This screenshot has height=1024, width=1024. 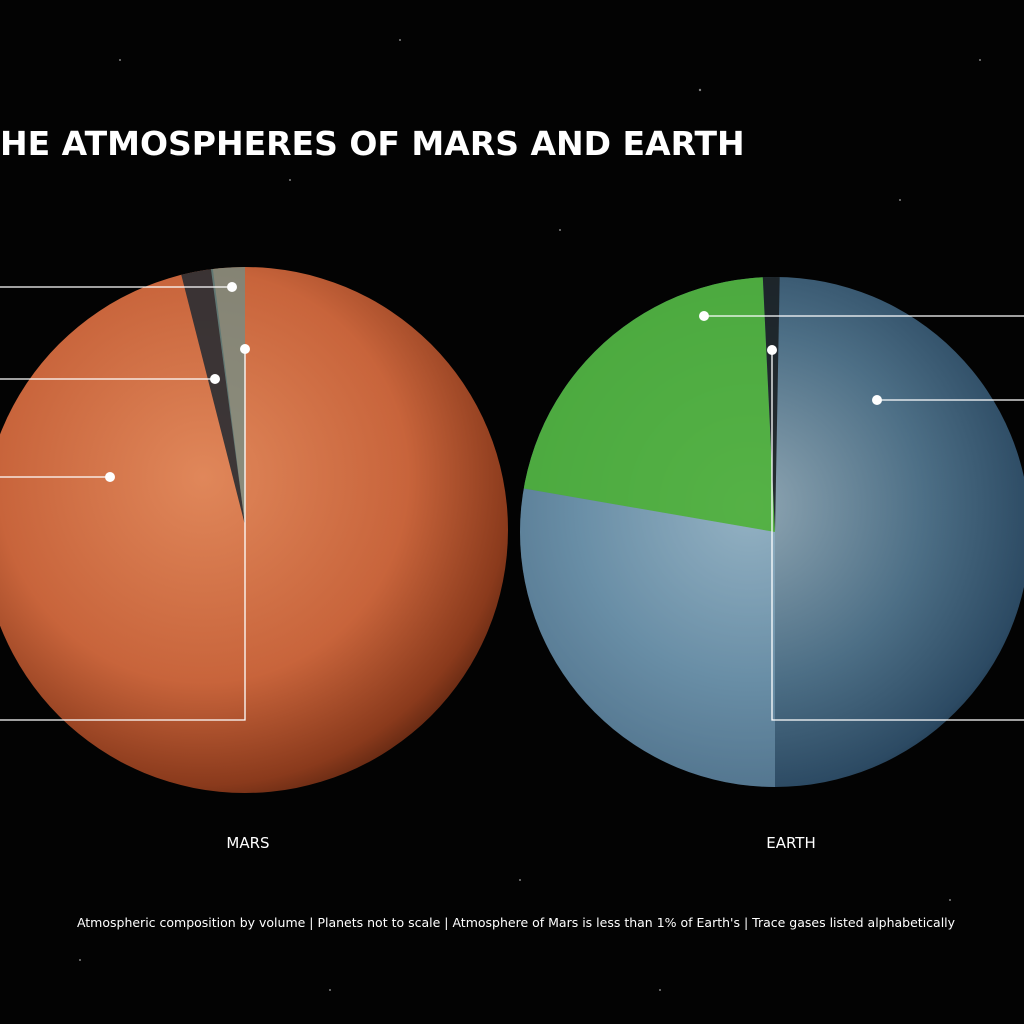 I want to click on mars-wedges, so click(x=211, y=396).